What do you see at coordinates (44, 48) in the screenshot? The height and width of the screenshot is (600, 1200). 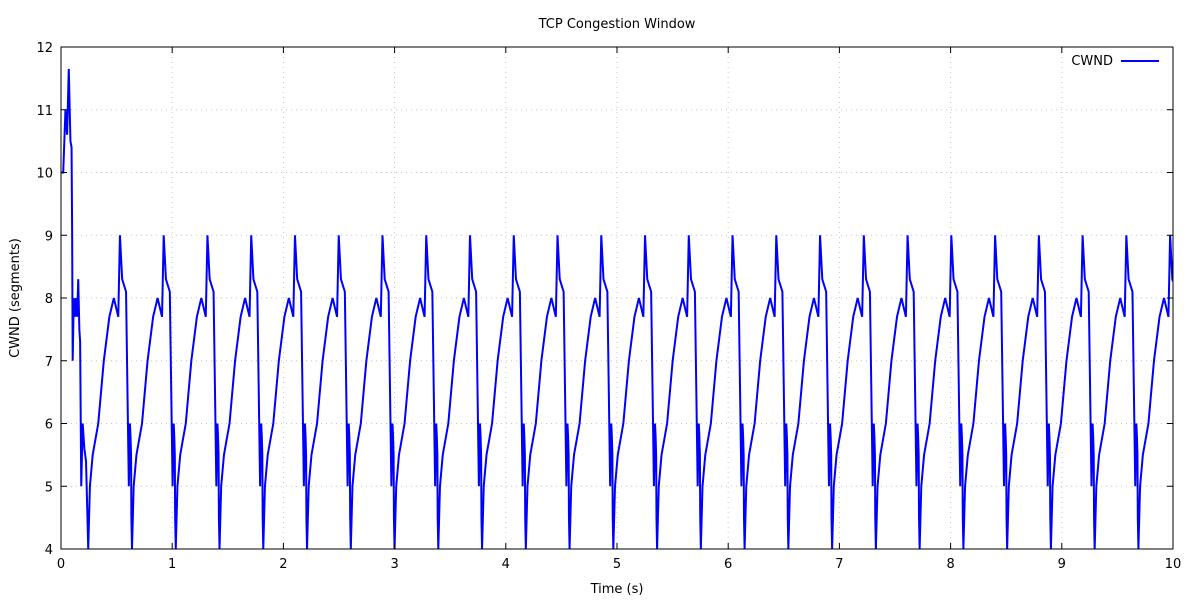 I see `y-tick-label: 12` at bounding box center [44, 48].